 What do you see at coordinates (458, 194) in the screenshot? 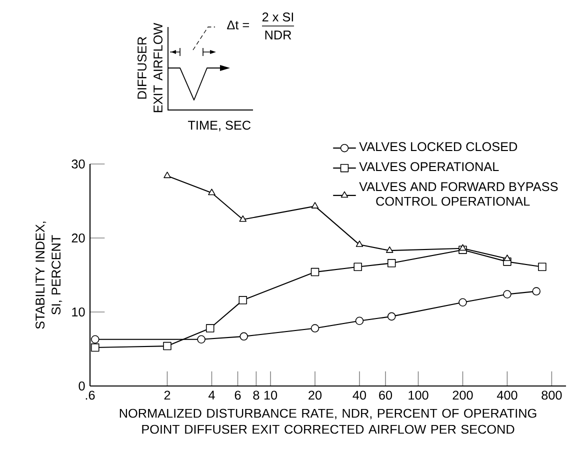
I see `legend-label: VALVES AND FORWARD BYPASS CONTROL OPERATIONAL` at bounding box center [458, 194].